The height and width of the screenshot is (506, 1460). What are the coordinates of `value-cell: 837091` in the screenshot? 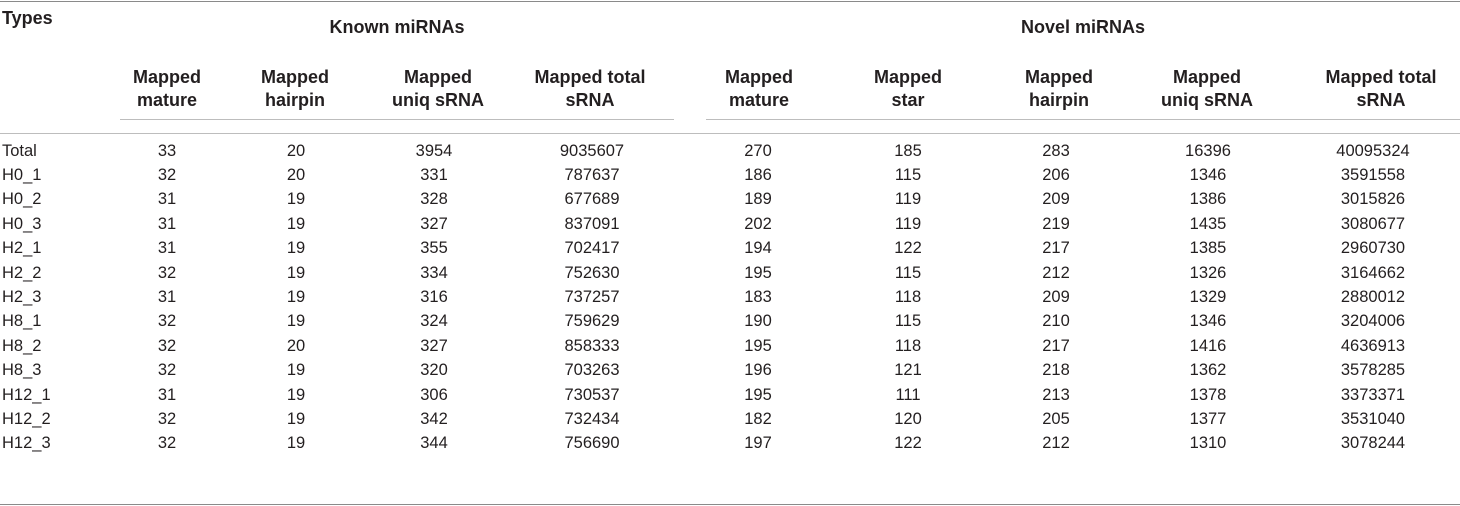 It's located at (592, 223).